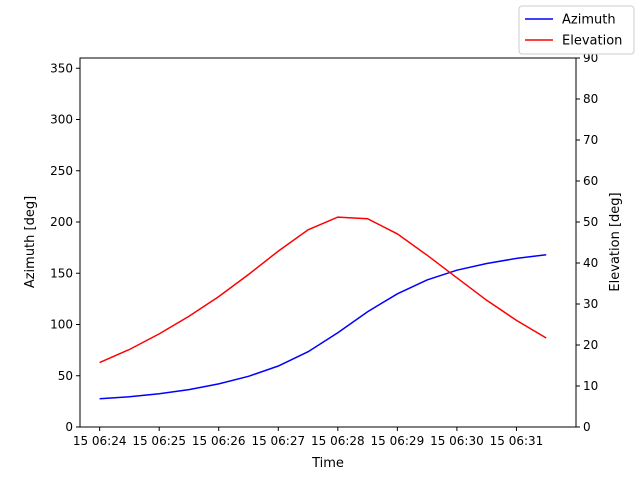 This screenshot has height=480, width=640. What do you see at coordinates (61, 68) in the screenshot?
I see `y-left-tick-label: 350` at bounding box center [61, 68].